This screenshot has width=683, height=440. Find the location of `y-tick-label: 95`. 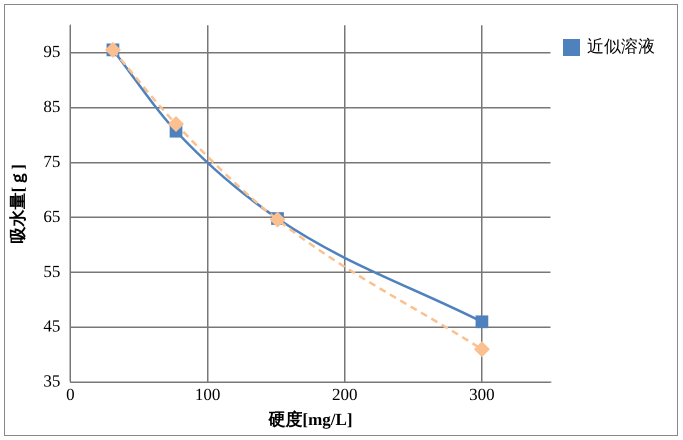

y-tick-label: 95 is located at coordinates (51, 52).